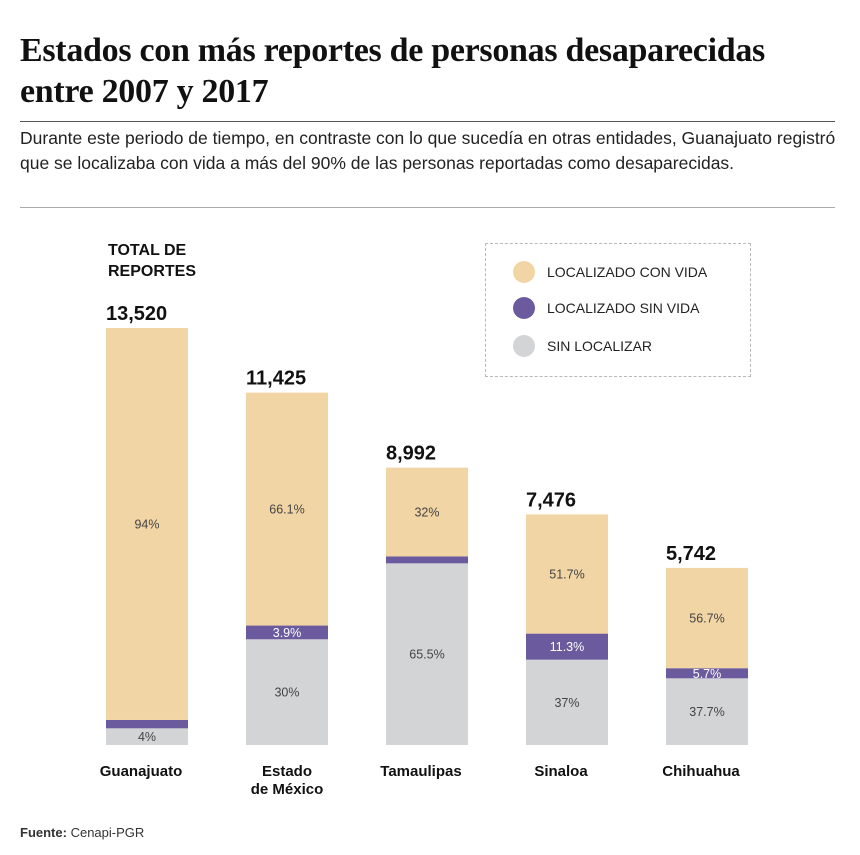 The height and width of the screenshot is (855, 860). What do you see at coordinates (287, 771) in the screenshot?
I see `category-label: Estado` at bounding box center [287, 771].